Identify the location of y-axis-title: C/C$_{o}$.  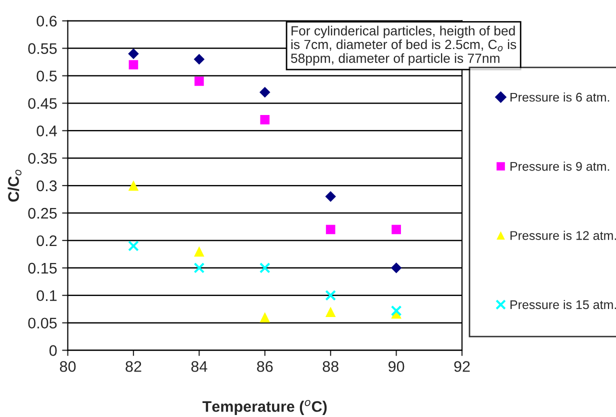
(15, 186).